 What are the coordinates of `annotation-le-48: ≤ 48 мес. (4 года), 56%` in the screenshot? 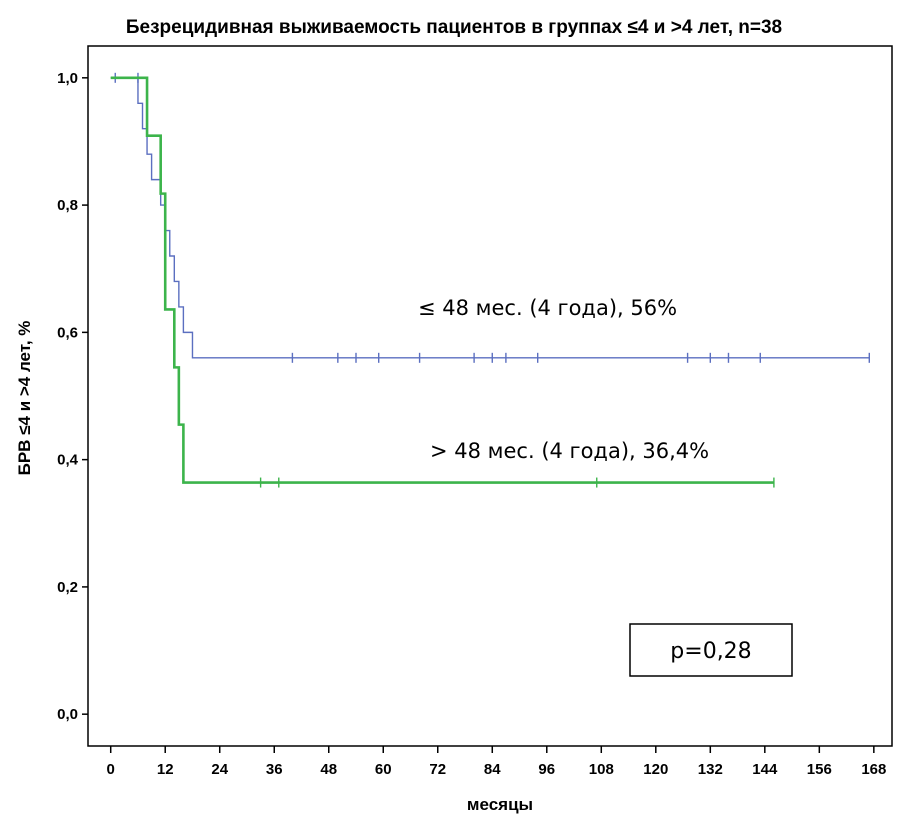 It's located at (547, 308).